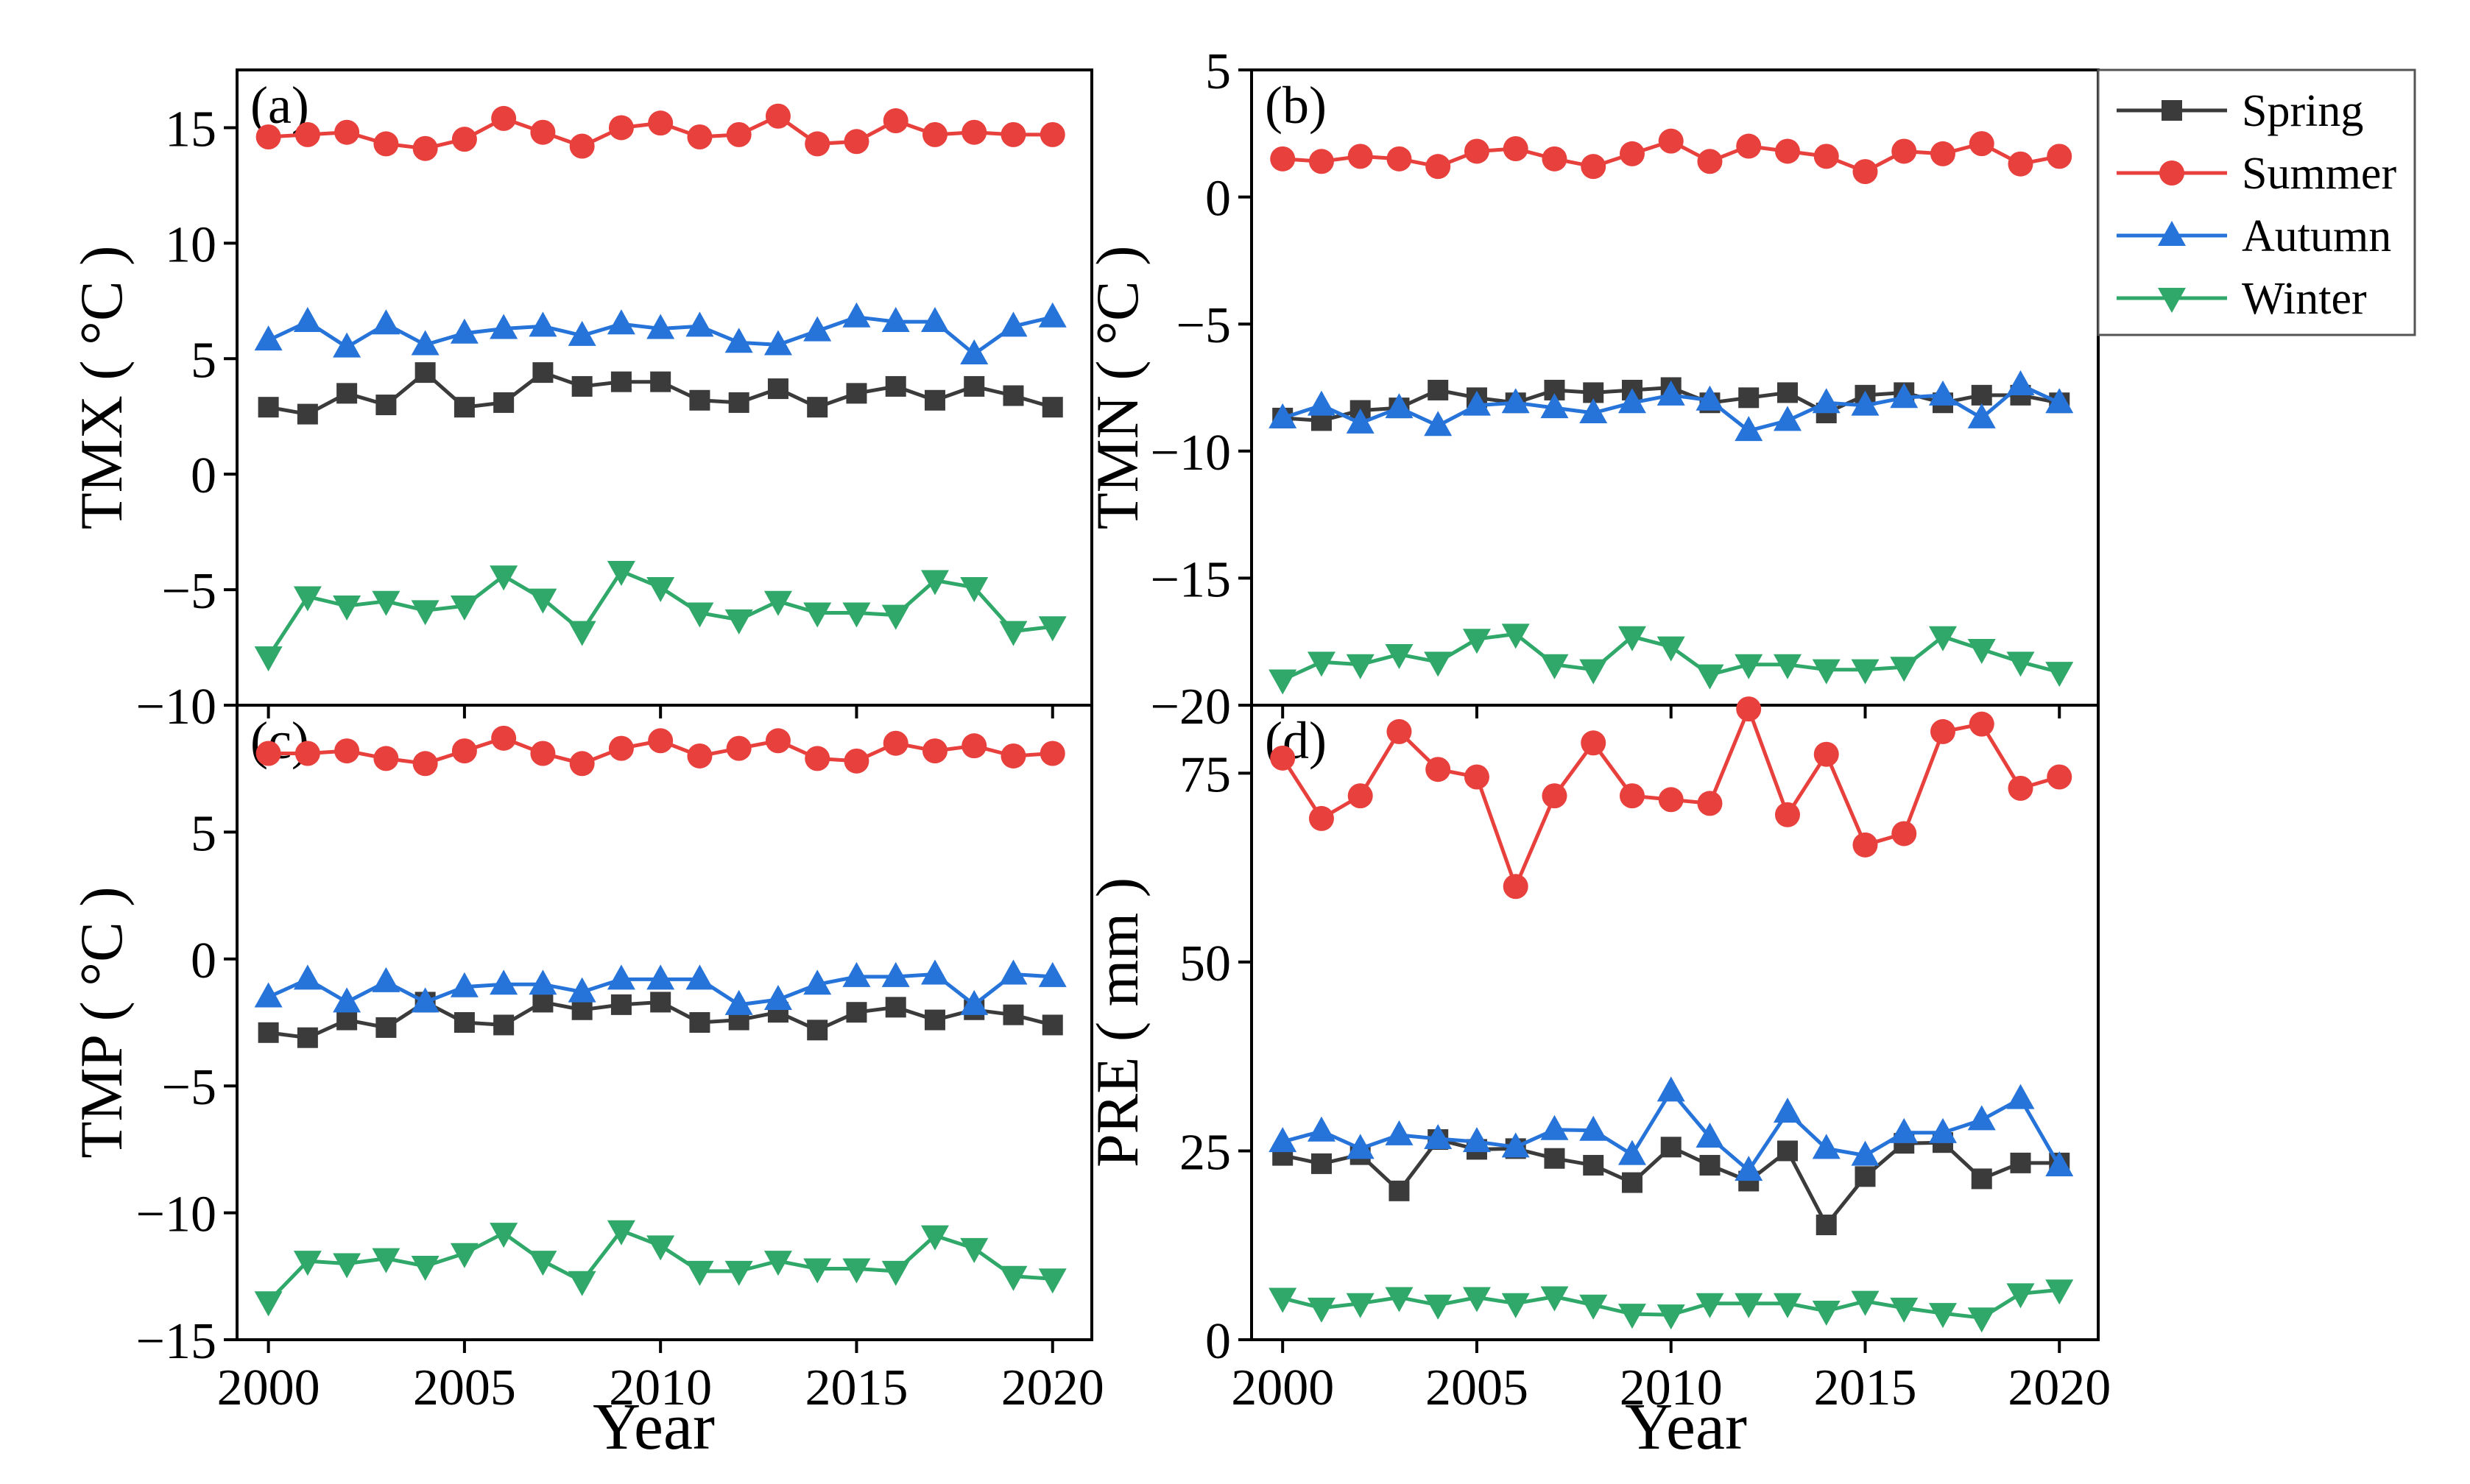 The image size is (2470, 1484). I want to click on legend-label: Summer, so click(2319, 174).